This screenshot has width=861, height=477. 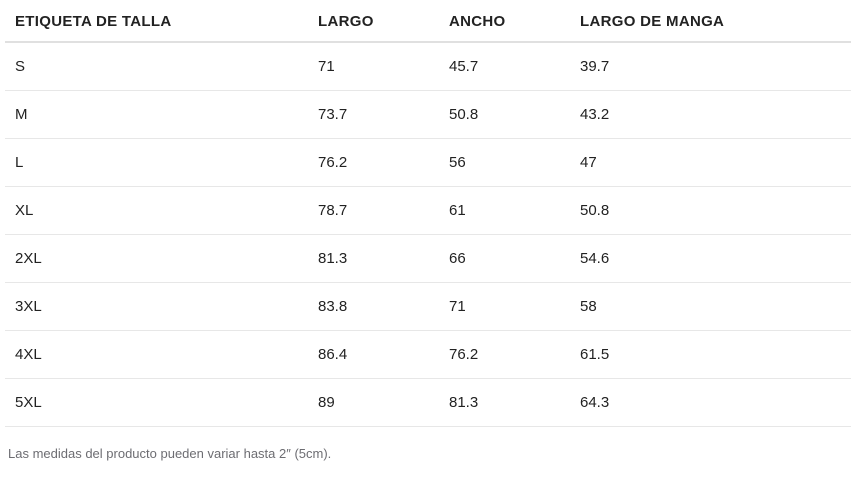 I want to click on measurement-cell: 47, so click(x=710, y=162).